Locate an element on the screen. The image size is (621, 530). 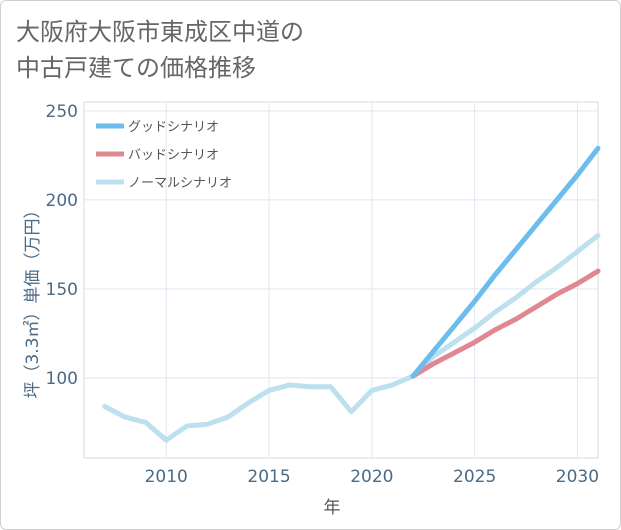
legend-label: グッドシナリオ is located at coordinates (173, 127).